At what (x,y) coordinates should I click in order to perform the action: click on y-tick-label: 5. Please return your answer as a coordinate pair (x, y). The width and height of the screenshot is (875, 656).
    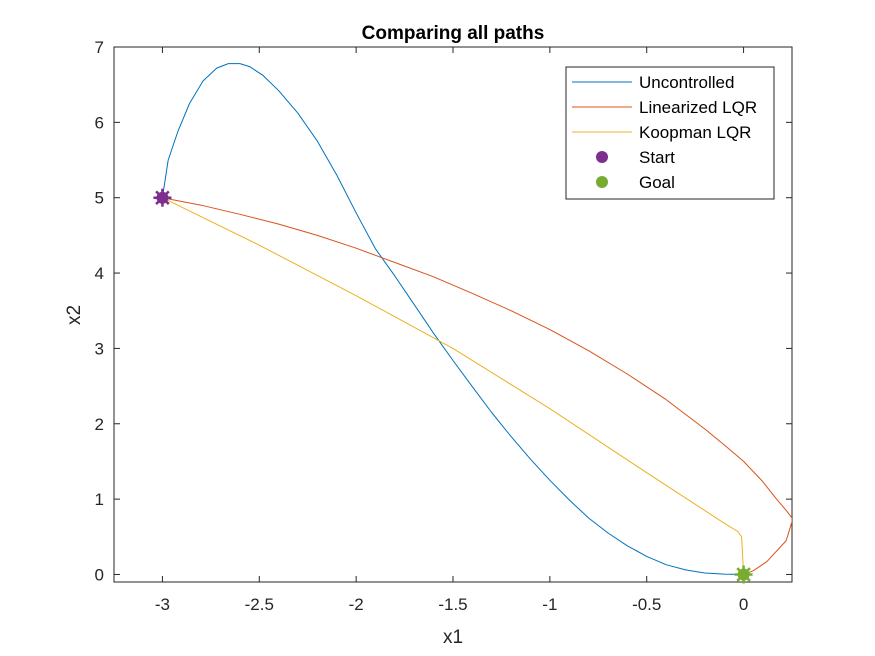
    Looking at the image, I should click on (99, 198).